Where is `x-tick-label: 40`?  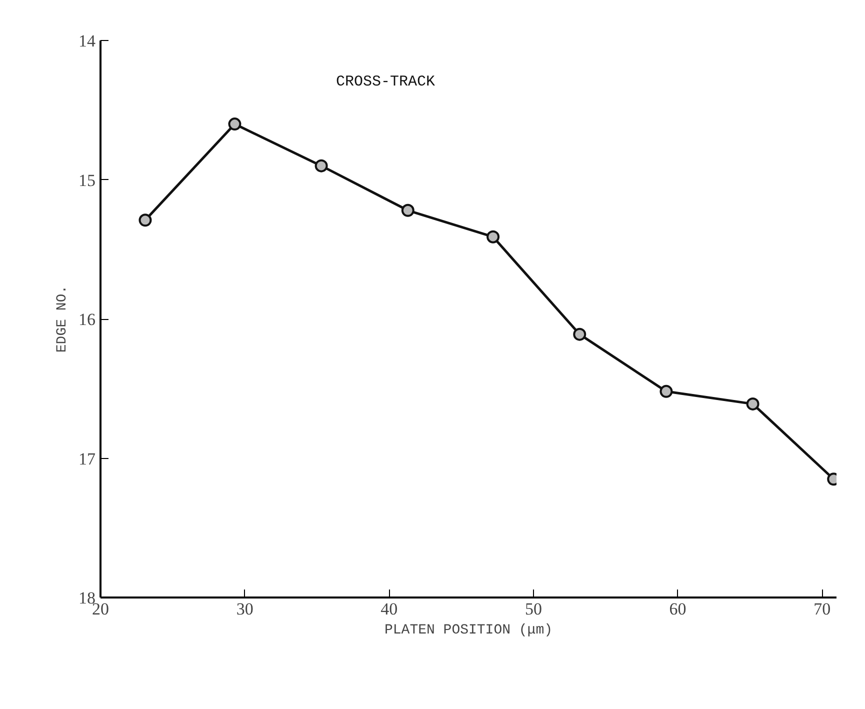 x-tick-label: 40 is located at coordinates (389, 609).